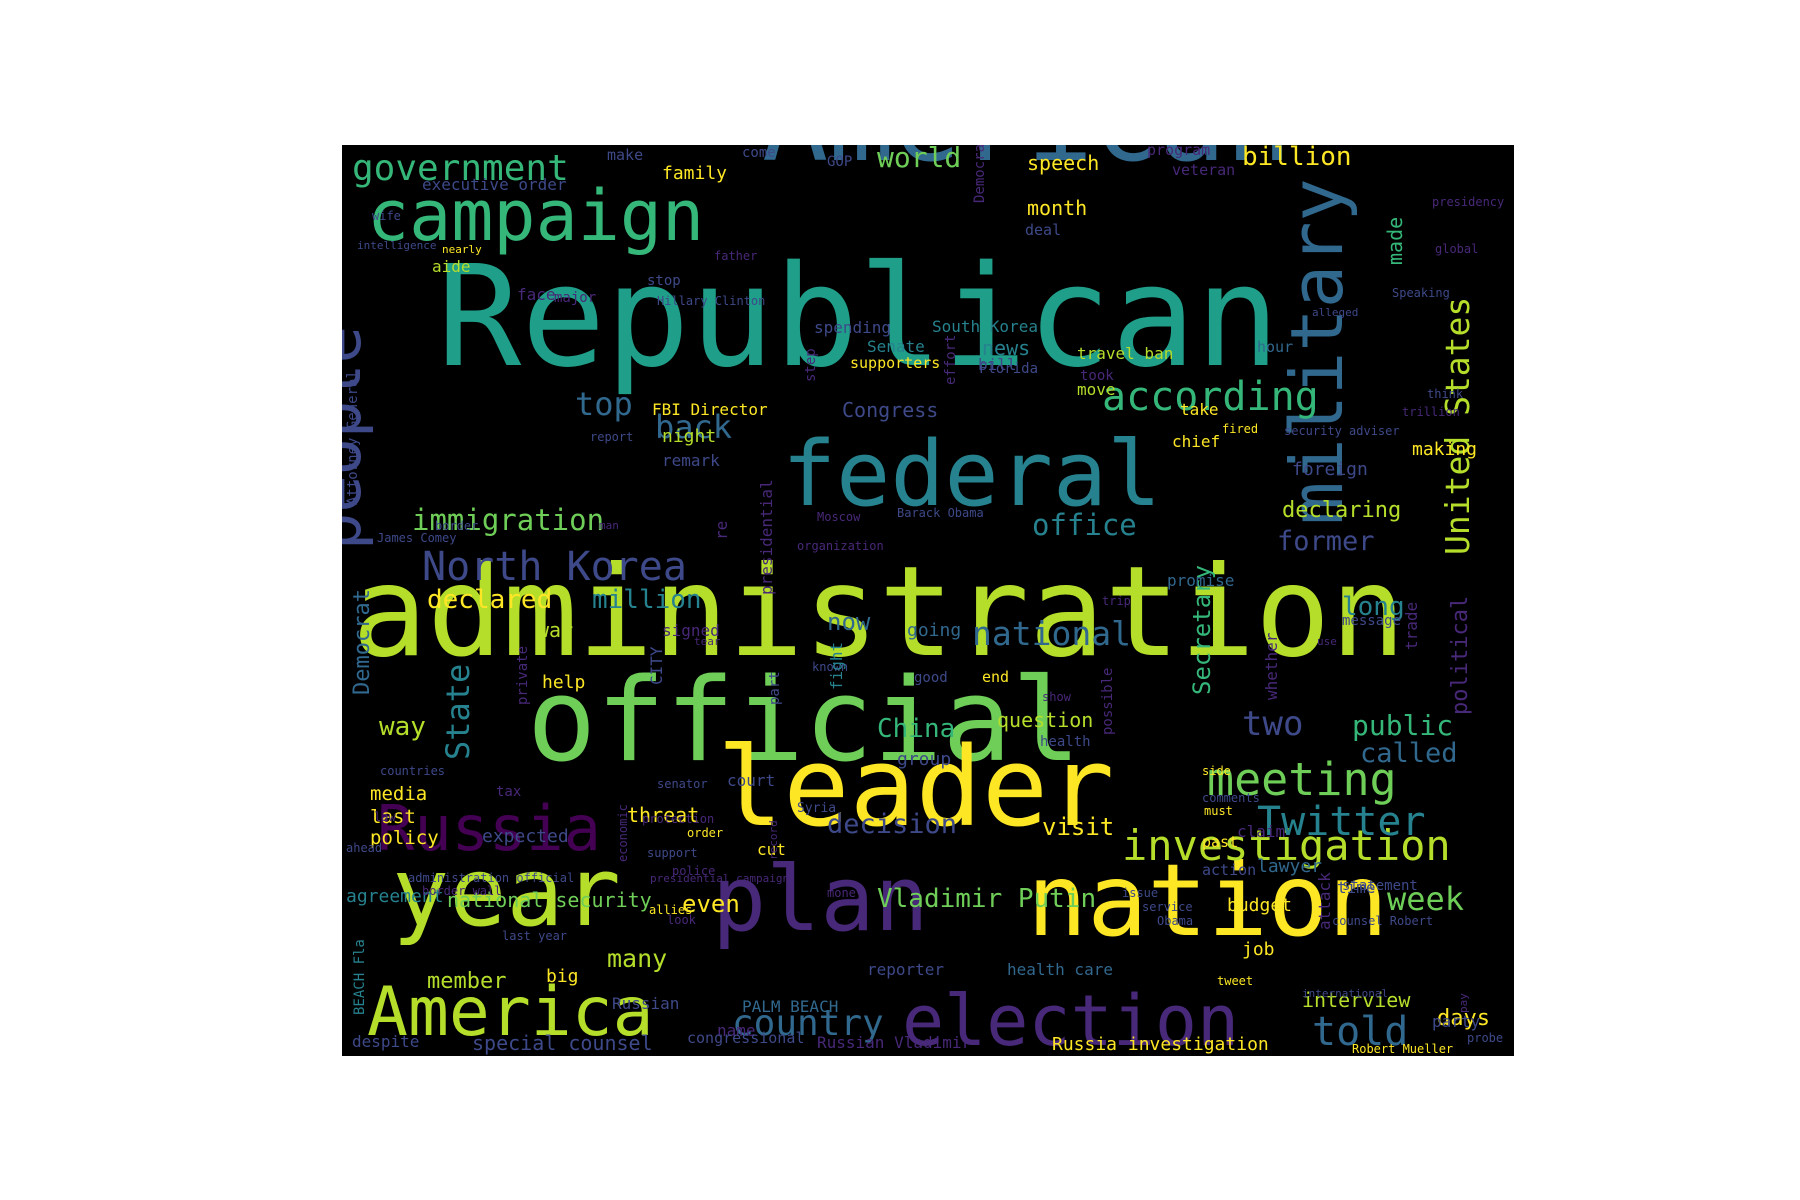 The image size is (1800, 1200). What do you see at coordinates (1218, 811) in the screenshot?
I see `word-must: must` at bounding box center [1218, 811].